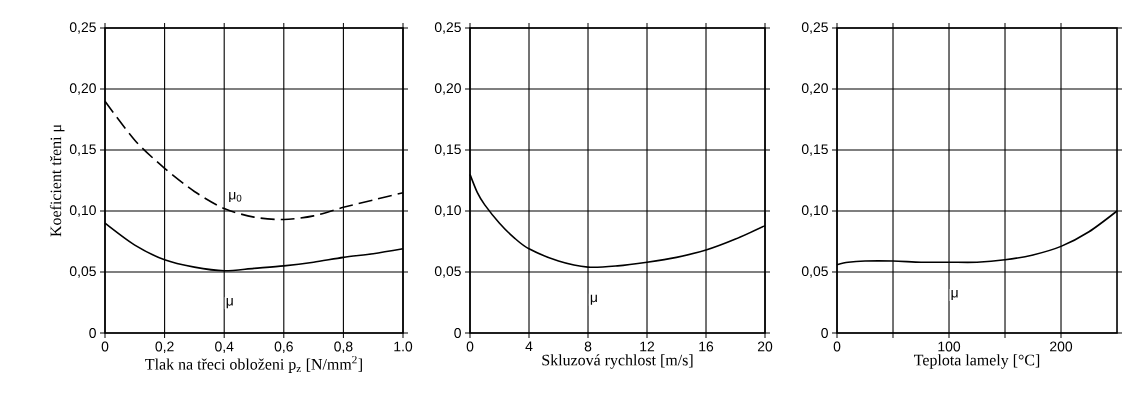 This screenshot has width=1123, height=408. What do you see at coordinates (253, 364) in the screenshot?
I see `x-axis-title: Tlak na třeci obloženi p$_{z}$ [N/mm$^{2}$]` at bounding box center [253, 364].